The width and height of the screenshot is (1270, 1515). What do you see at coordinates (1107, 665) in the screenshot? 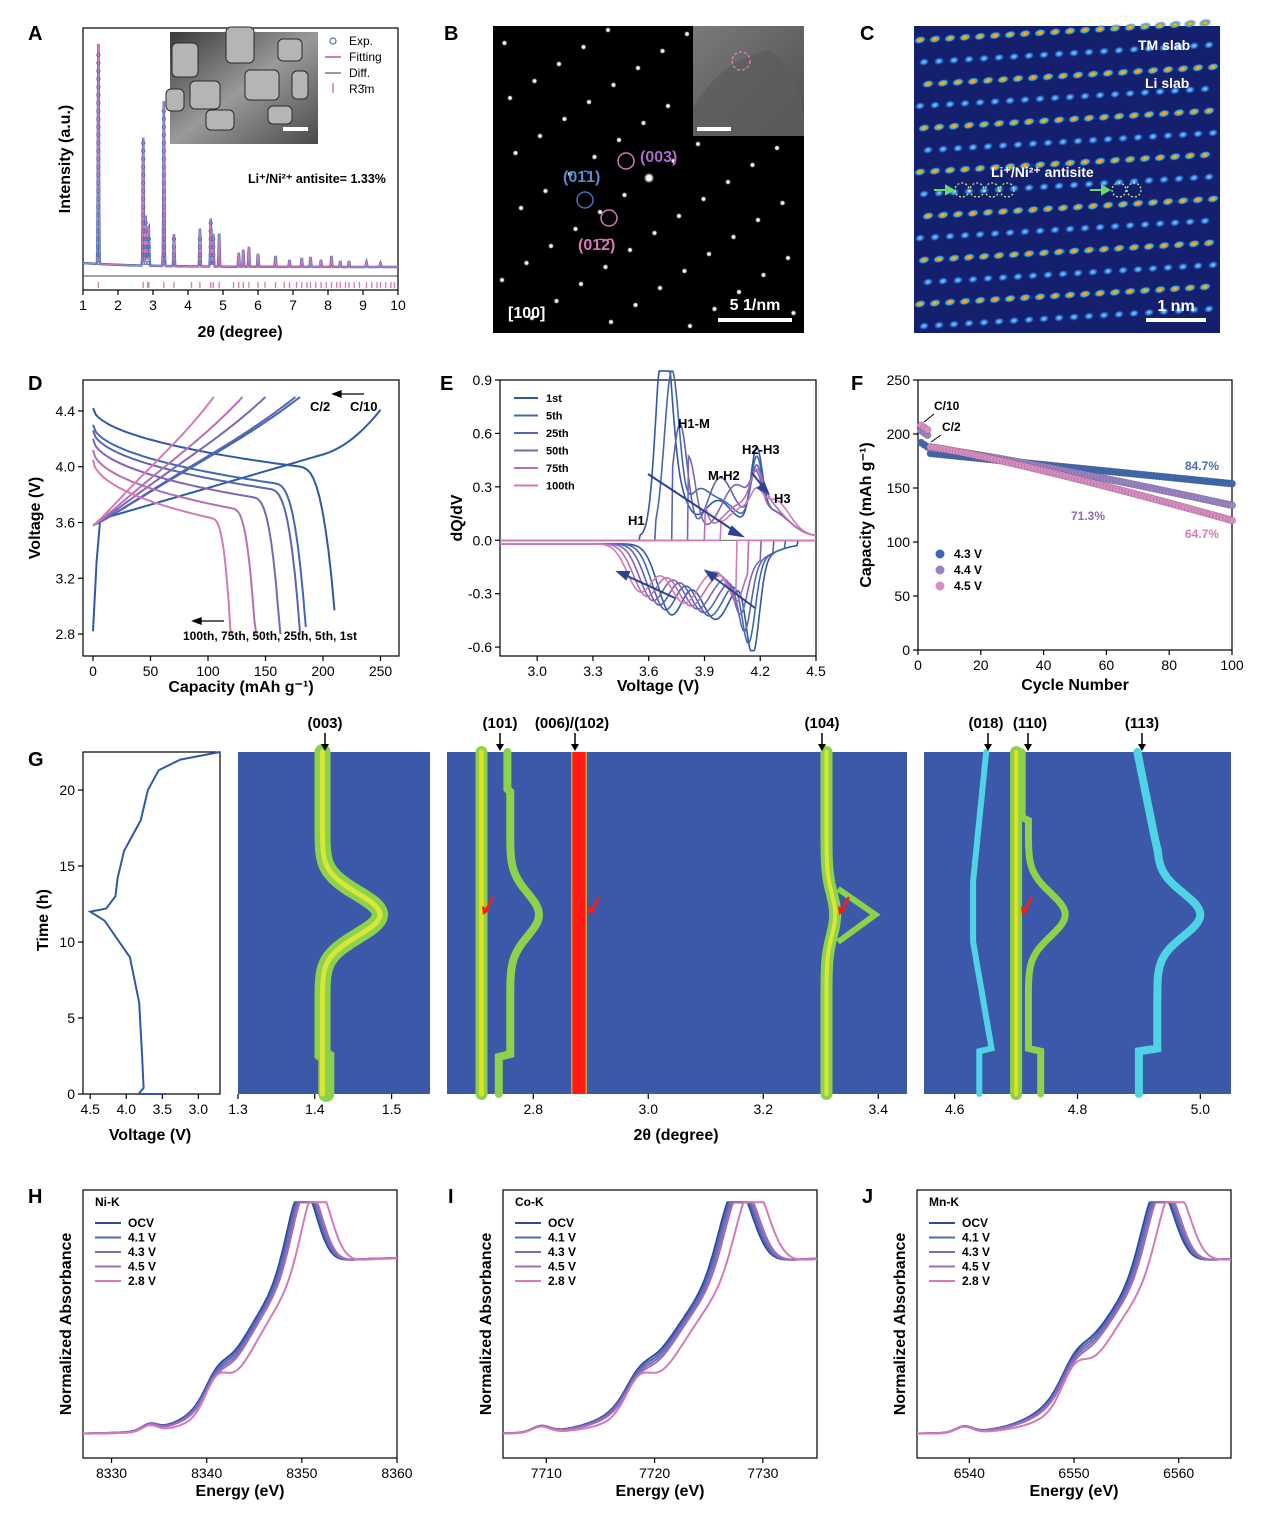
I see `x-tick-label: 60` at bounding box center [1107, 665].